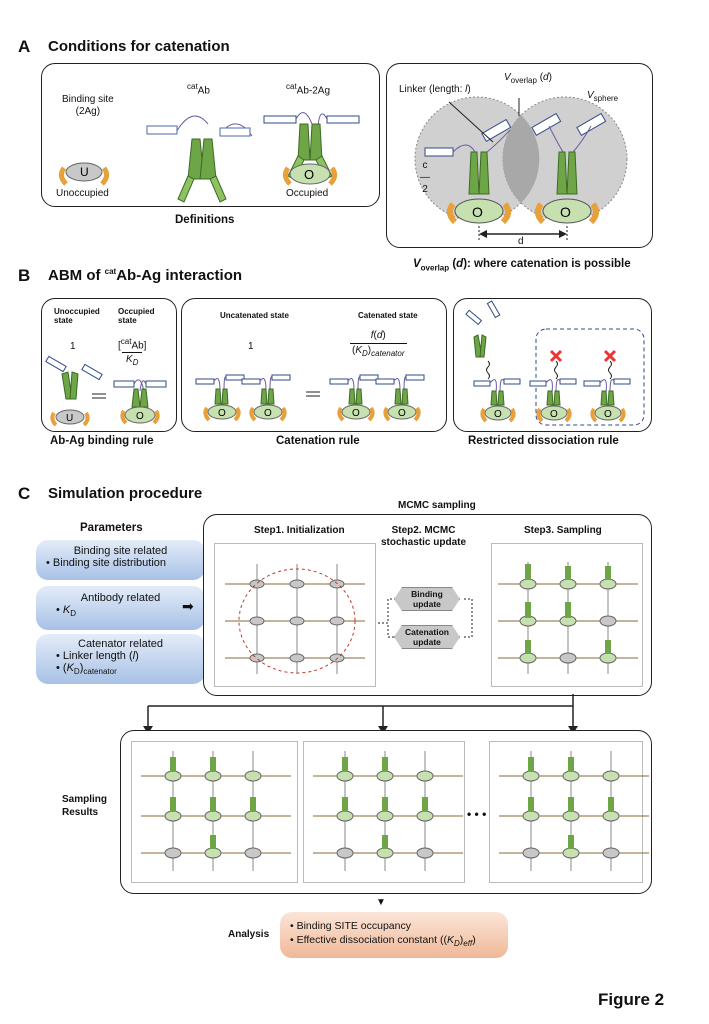 This screenshot has height=1024, width=709. Describe the element at coordinates (435, 89) in the screenshot. I see `linker-label: Linker (length: l)` at that location.